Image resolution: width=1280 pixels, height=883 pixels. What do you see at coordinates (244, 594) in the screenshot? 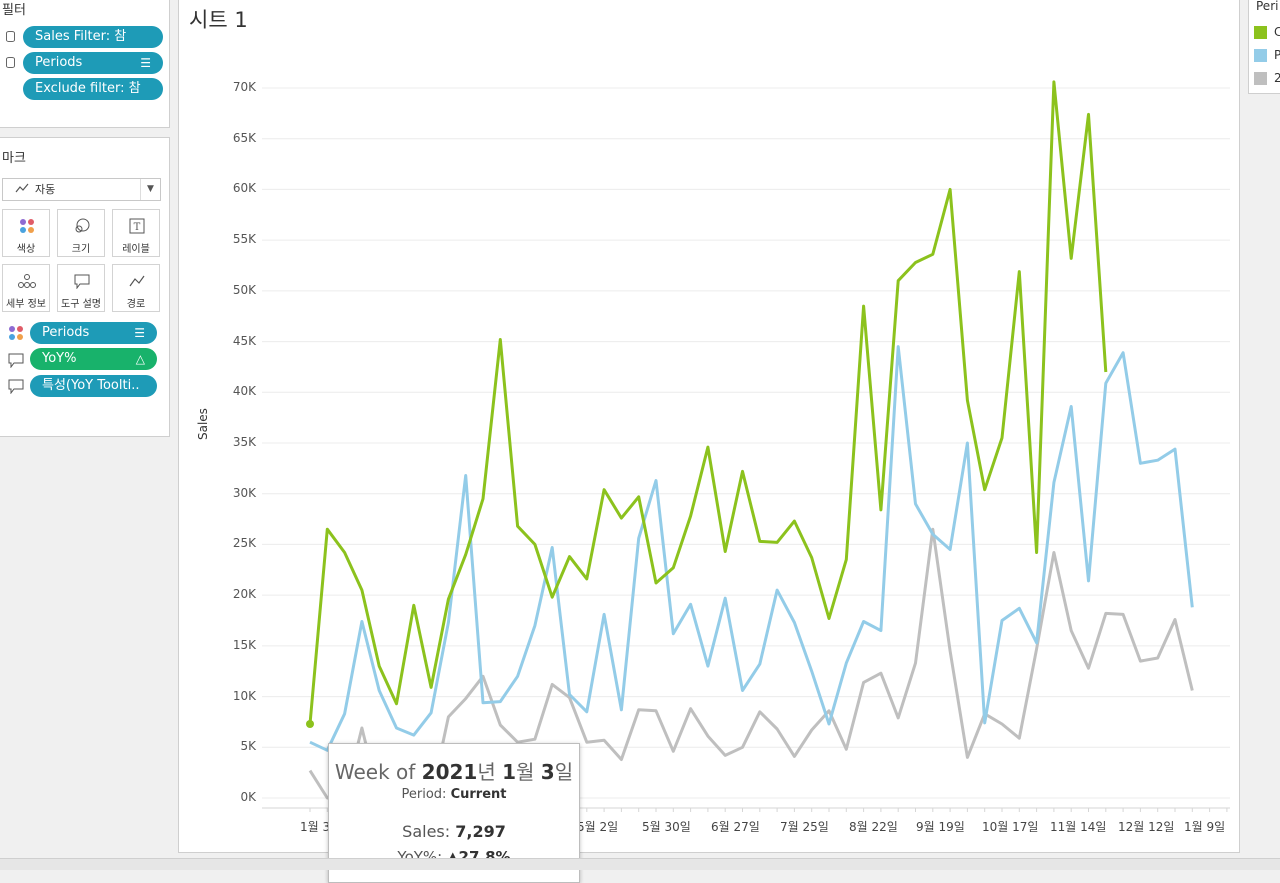
I see `y-tick-label: 20K` at bounding box center [244, 594].